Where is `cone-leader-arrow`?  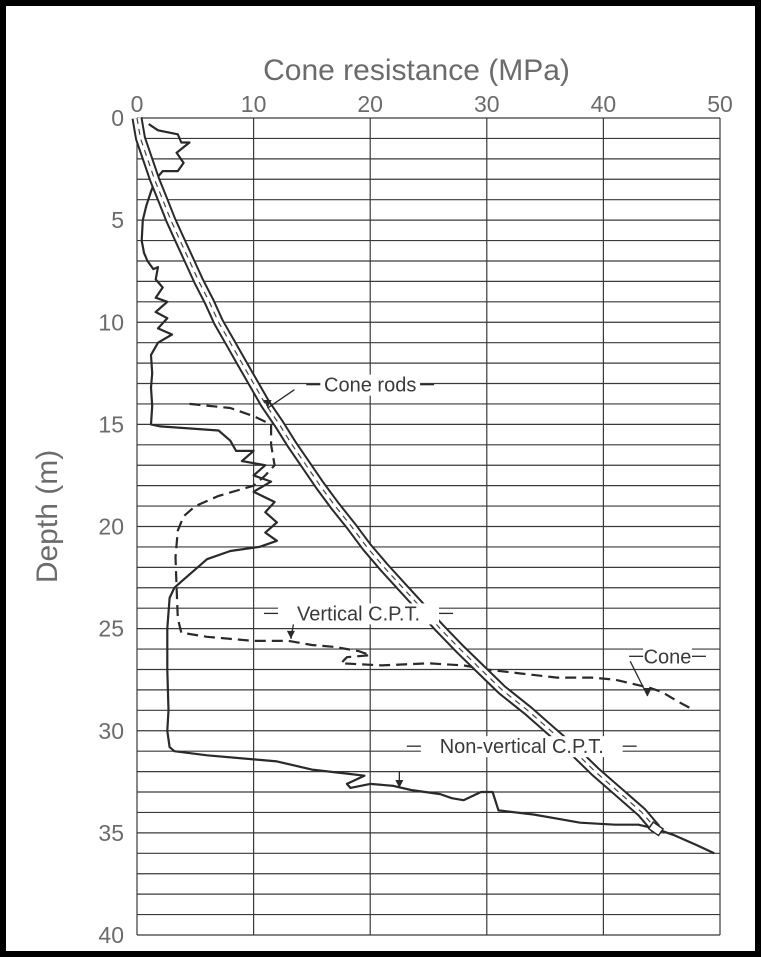
cone-leader-arrow is located at coordinates (647, 692).